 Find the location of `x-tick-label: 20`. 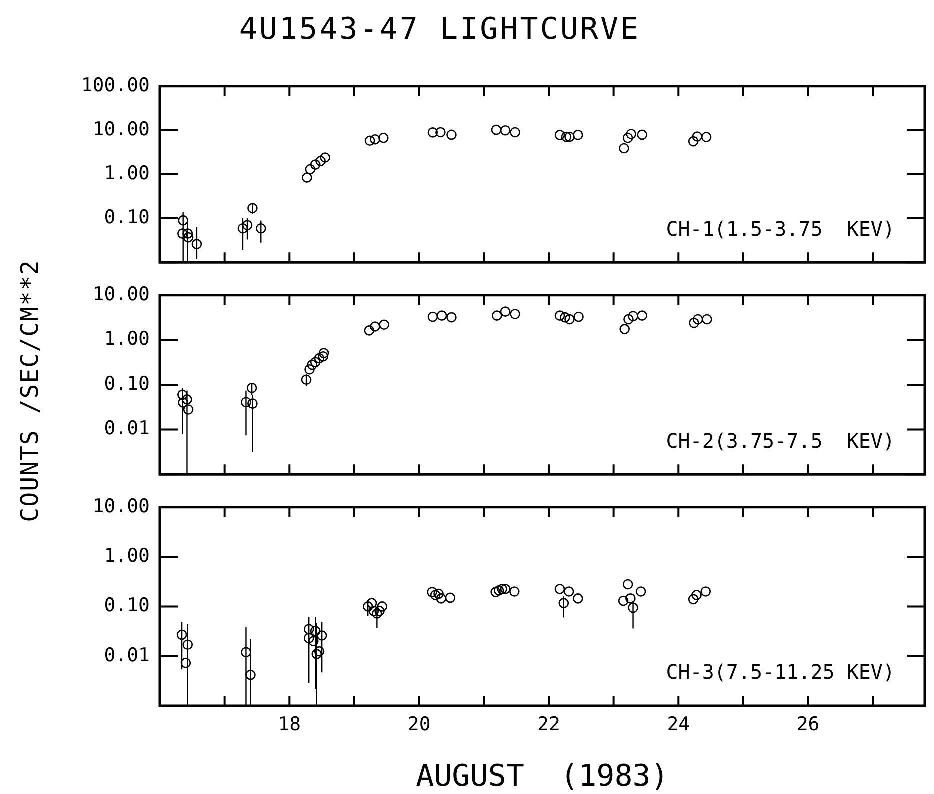

x-tick-label: 20 is located at coordinates (419, 724).